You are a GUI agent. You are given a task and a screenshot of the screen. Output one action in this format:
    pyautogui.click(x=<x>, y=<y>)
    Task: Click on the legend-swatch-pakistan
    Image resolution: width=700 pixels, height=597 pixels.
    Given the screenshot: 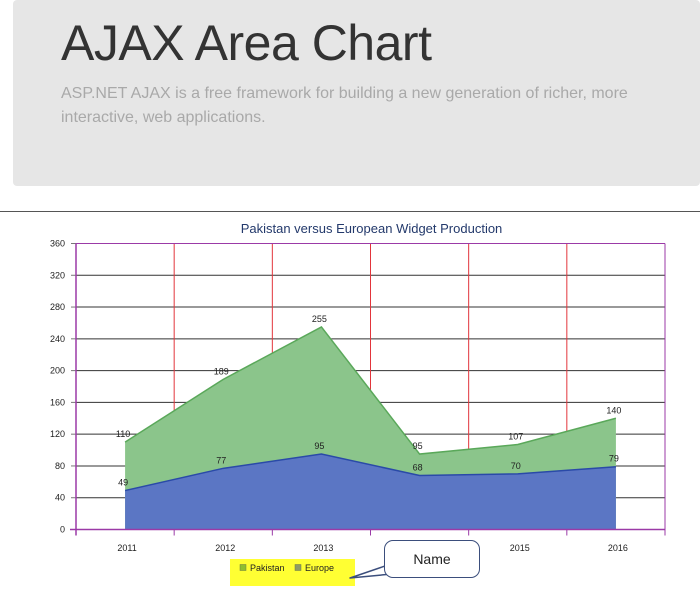 What is the action you would take?
    pyautogui.click(x=243, y=567)
    